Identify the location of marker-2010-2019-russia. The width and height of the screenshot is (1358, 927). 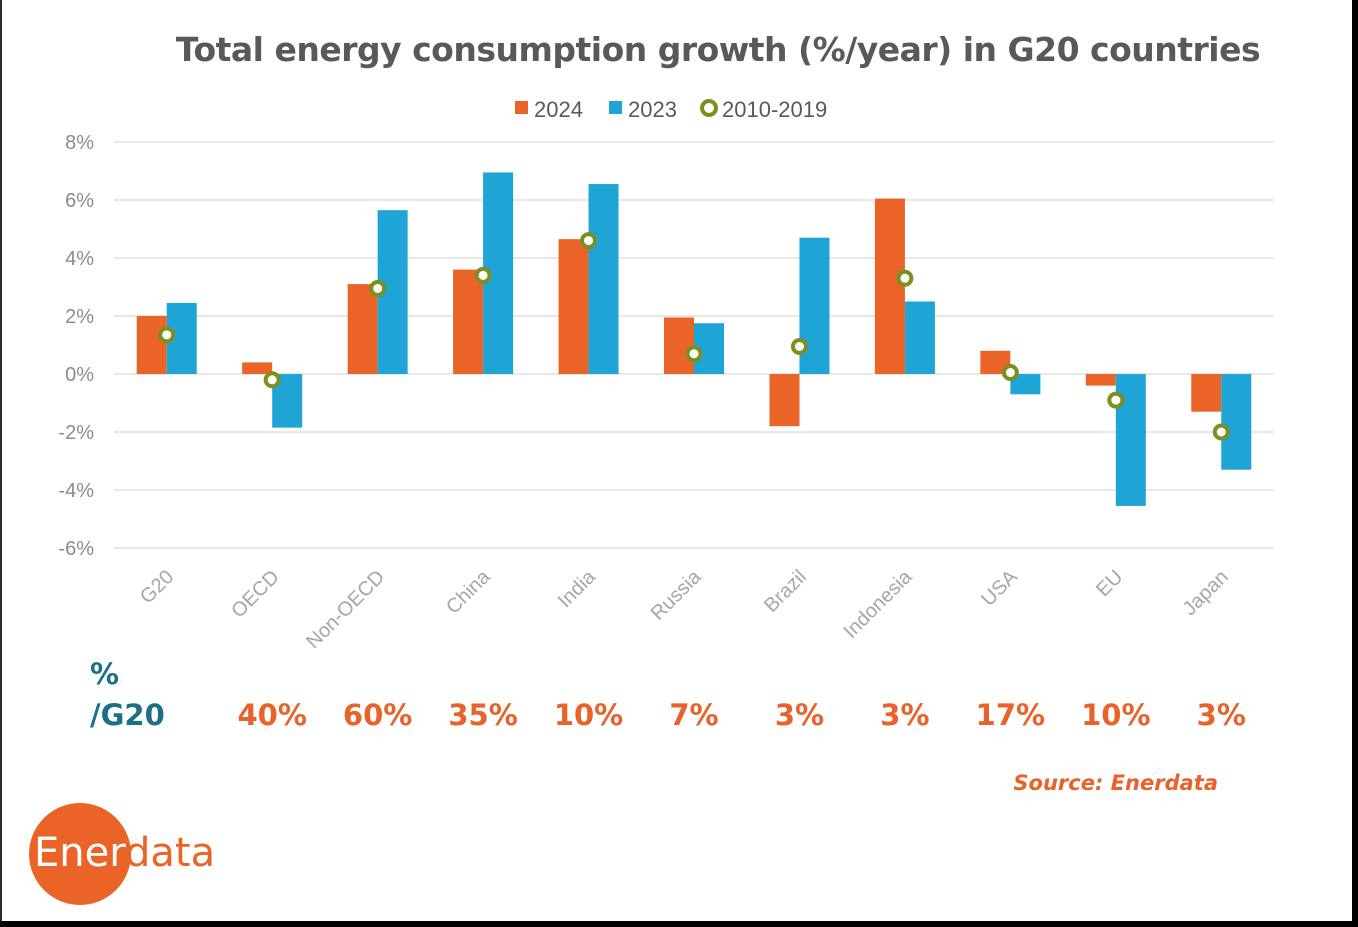
(694, 354).